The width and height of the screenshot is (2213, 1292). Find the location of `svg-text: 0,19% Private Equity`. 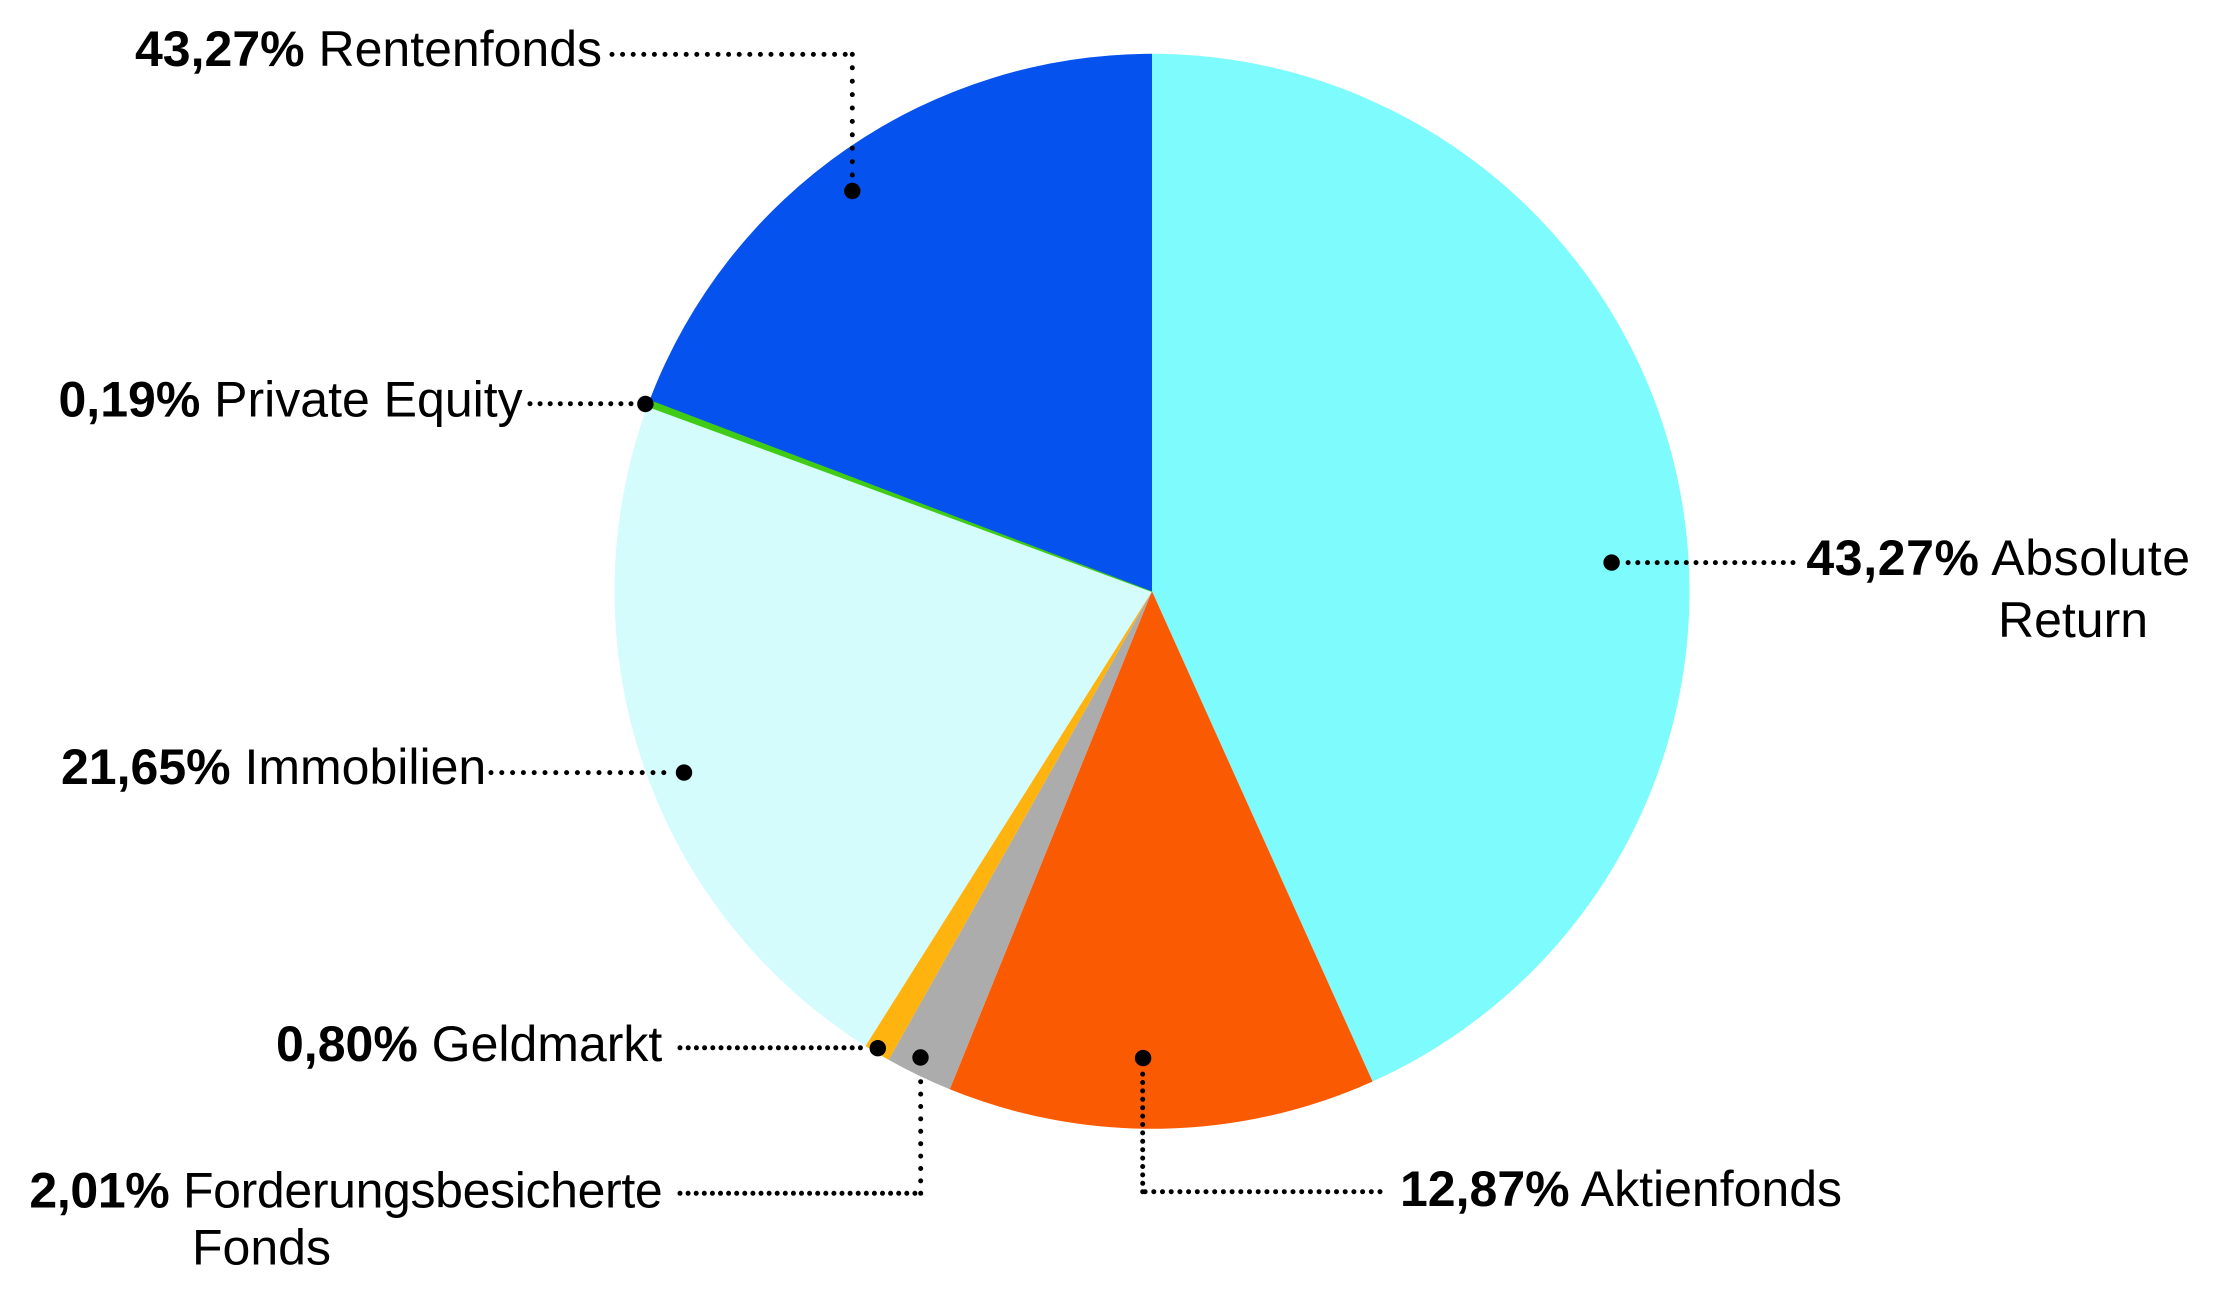

svg-text: 0,19% Private Equity is located at coordinates (291, 400).